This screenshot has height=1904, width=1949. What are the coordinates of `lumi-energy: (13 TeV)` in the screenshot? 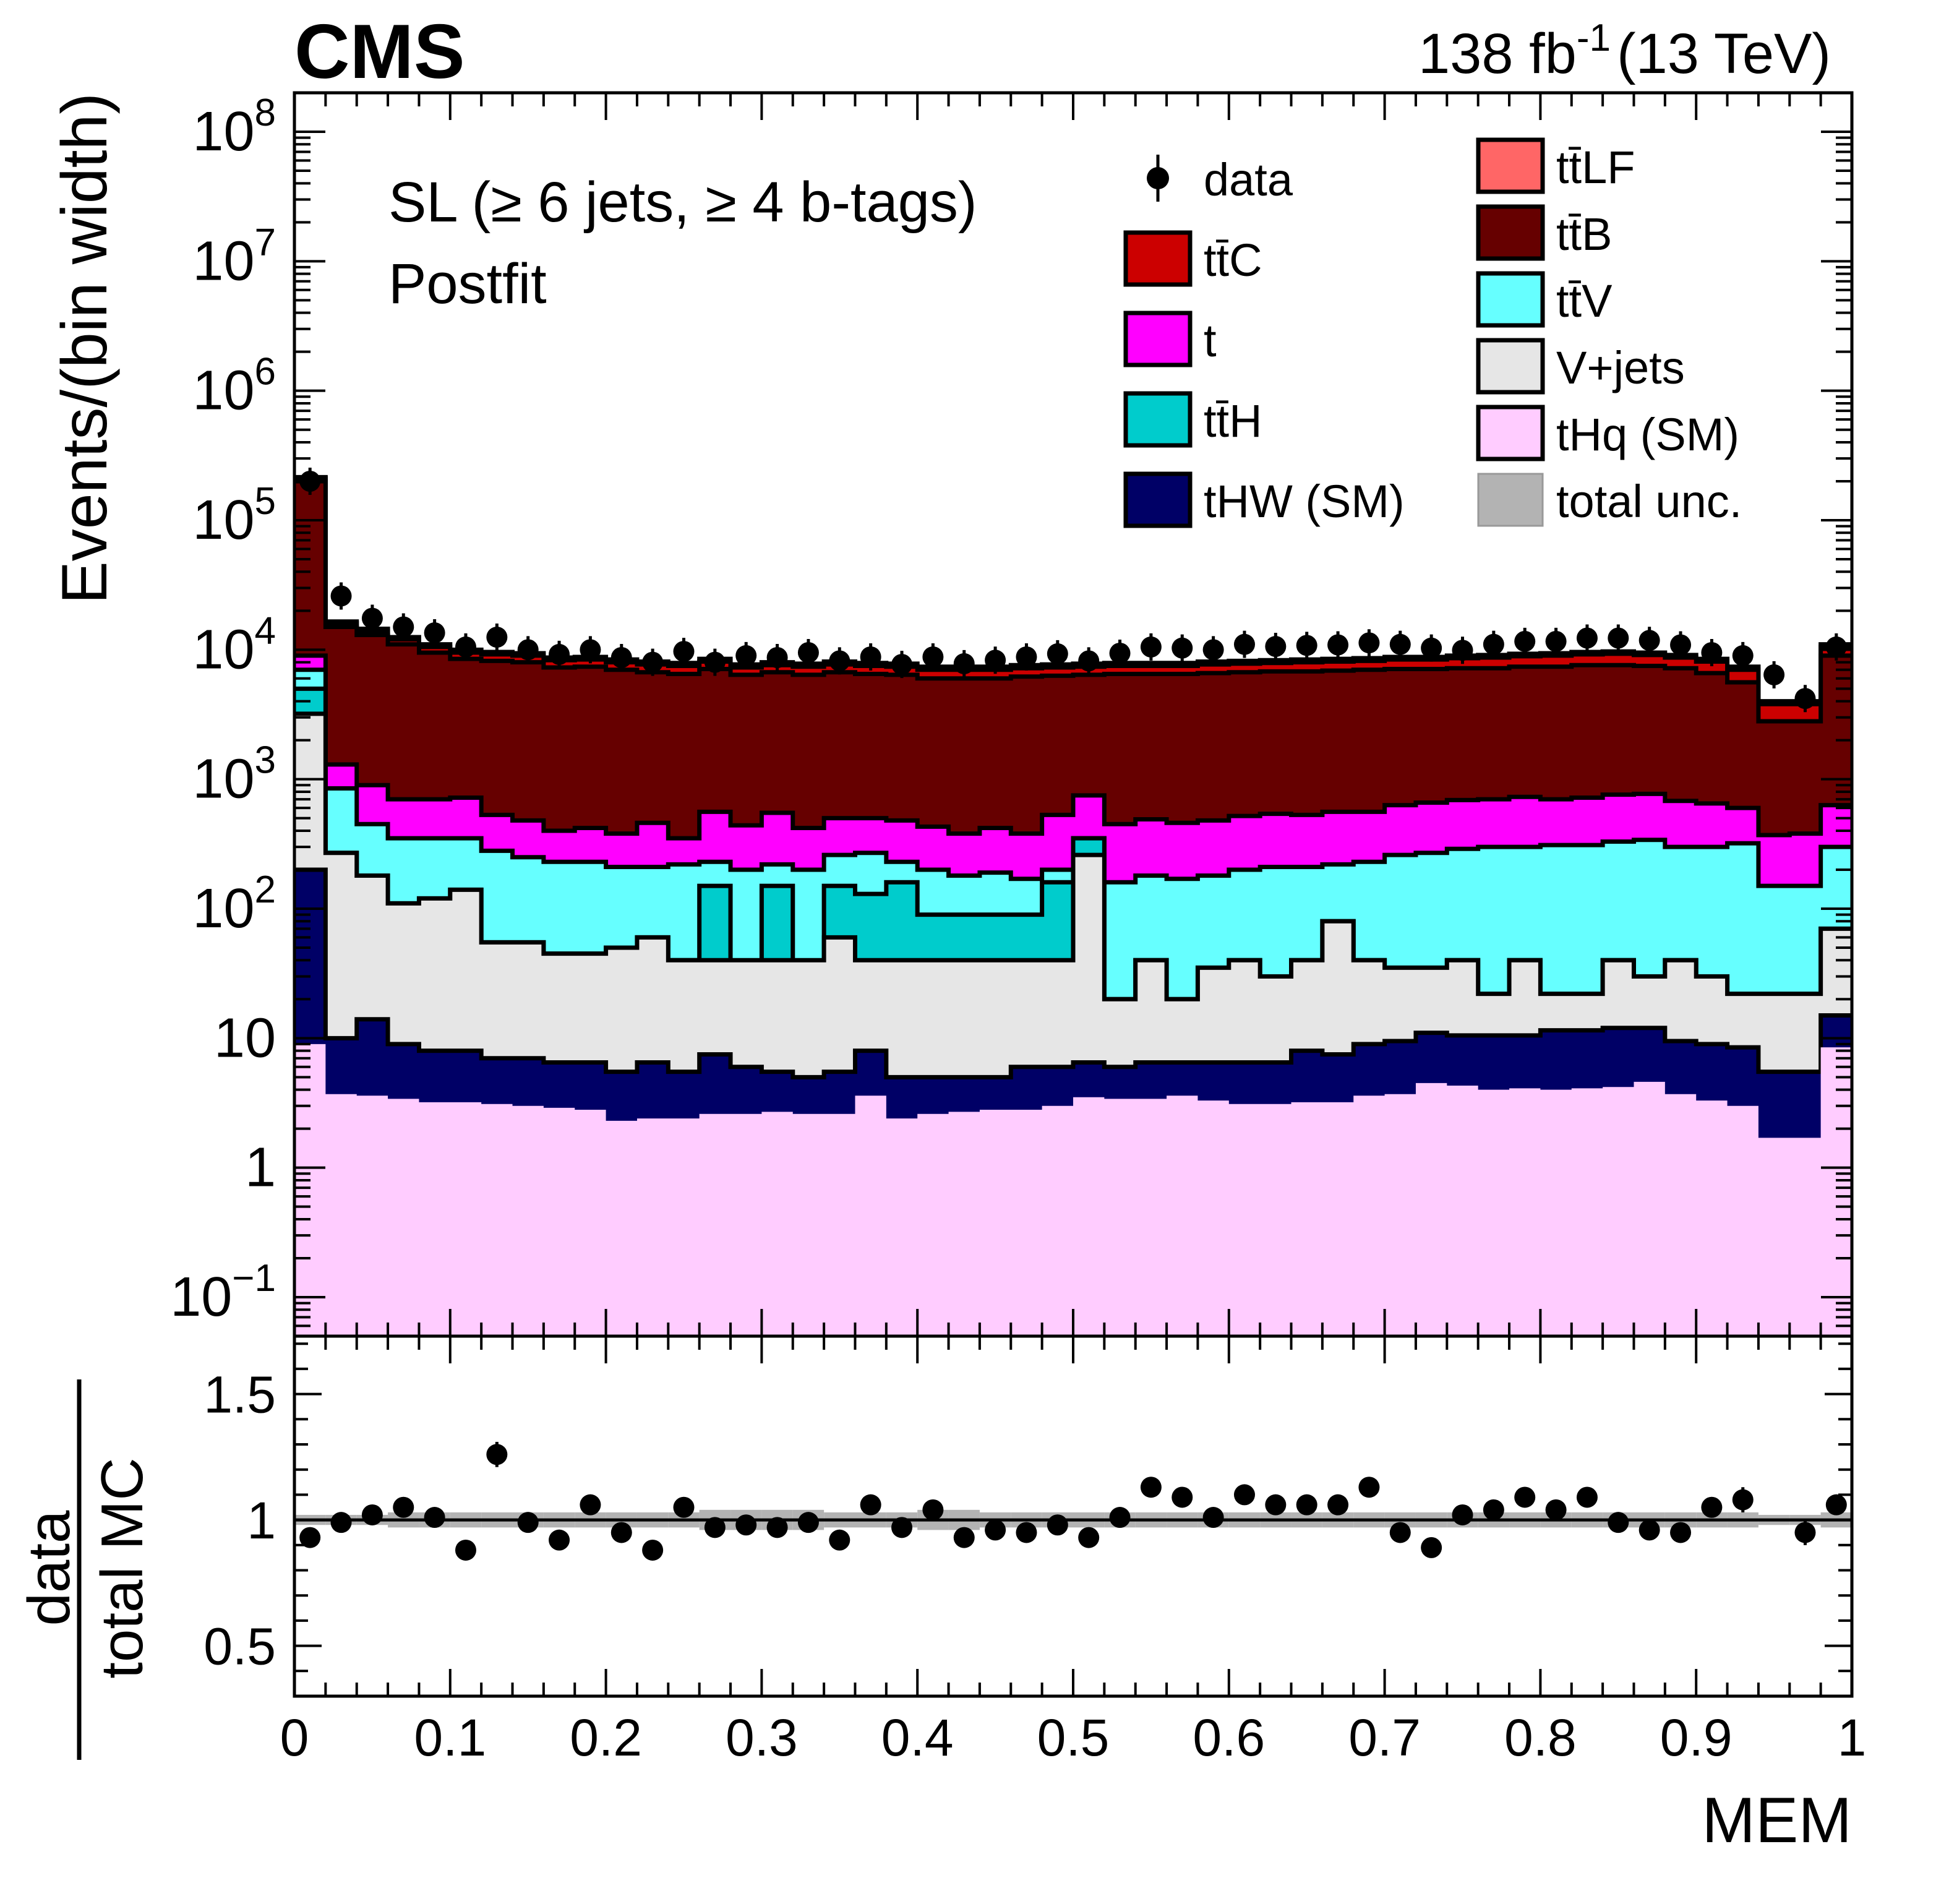 It's located at (1724, 53).